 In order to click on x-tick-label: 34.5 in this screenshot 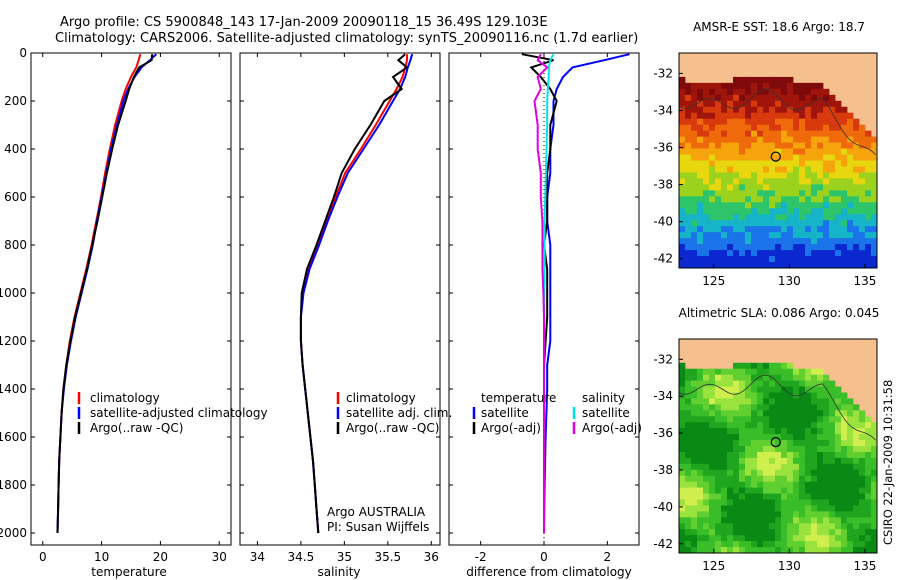, I will do `click(301, 557)`.